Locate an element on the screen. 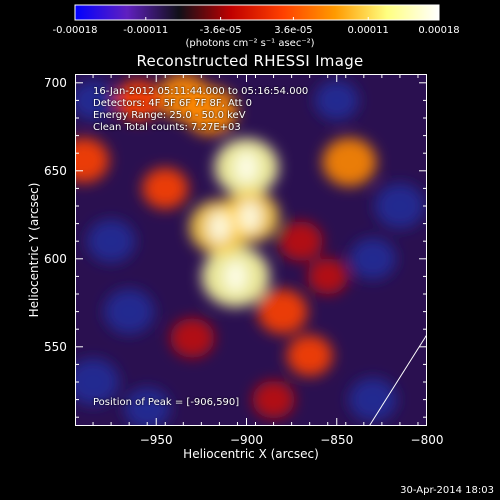 The height and width of the screenshot is (500, 500). y-tick-label: 700 is located at coordinates (55, 82).